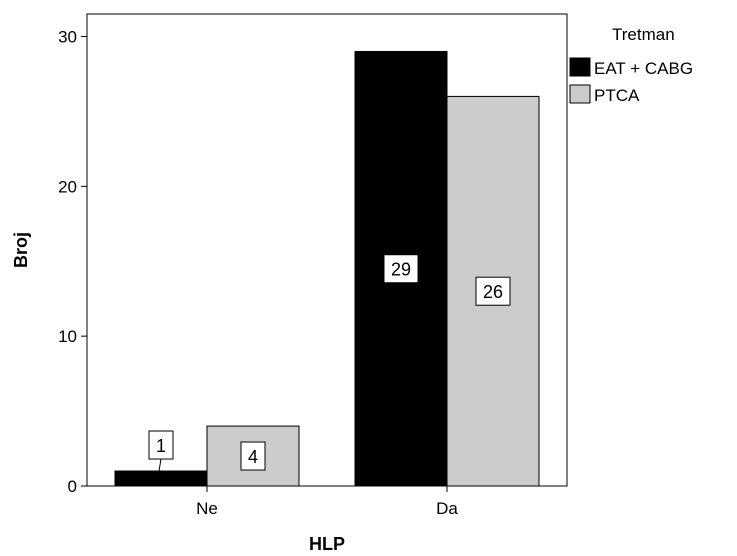  I want to click on y-tick-label: 0, so click(72, 486).